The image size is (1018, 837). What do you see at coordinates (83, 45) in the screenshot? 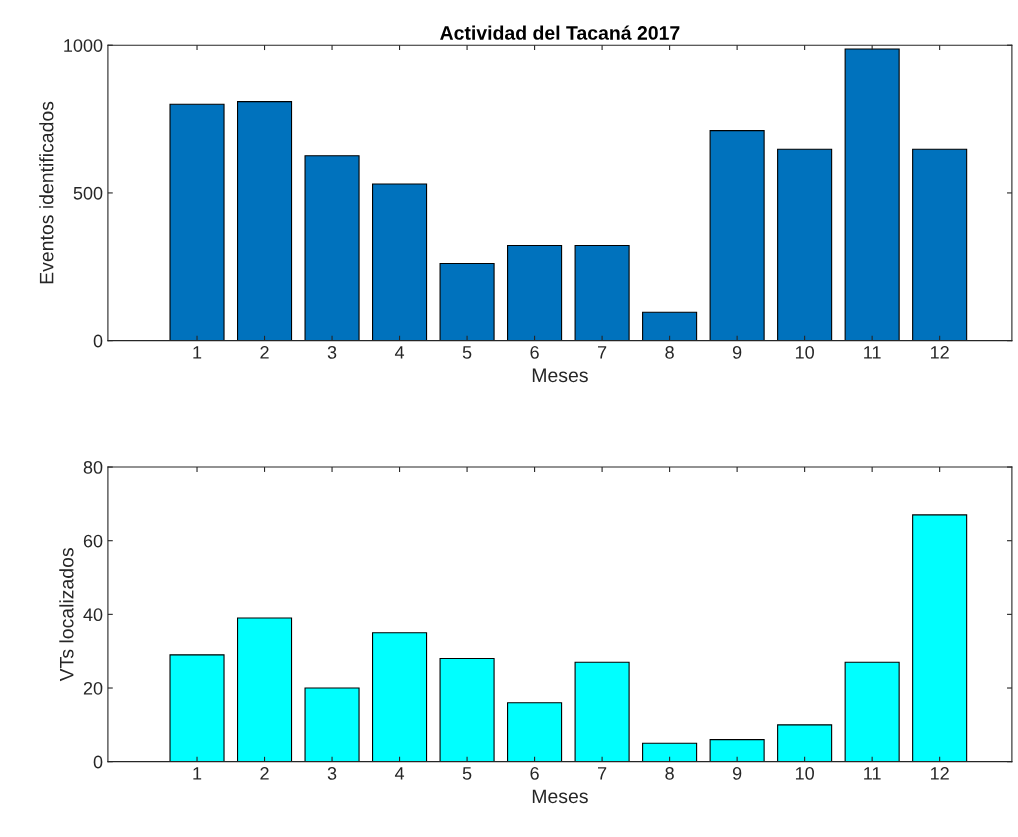
I see `y-tick-label: 1000` at bounding box center [83, 45].